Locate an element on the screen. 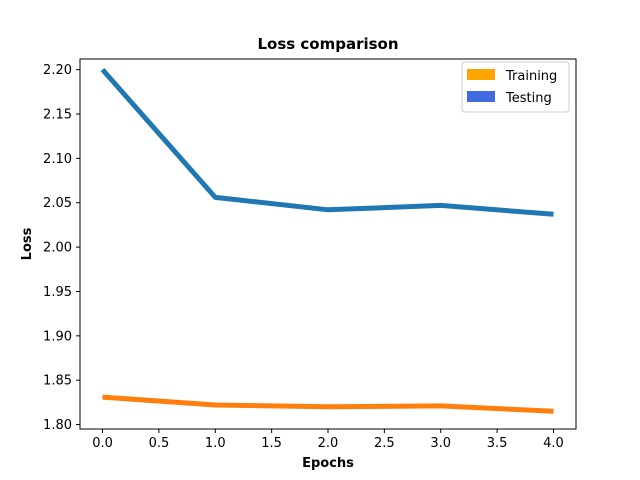  y-tick-label: 2.00 is located at coordinates (57, 248).